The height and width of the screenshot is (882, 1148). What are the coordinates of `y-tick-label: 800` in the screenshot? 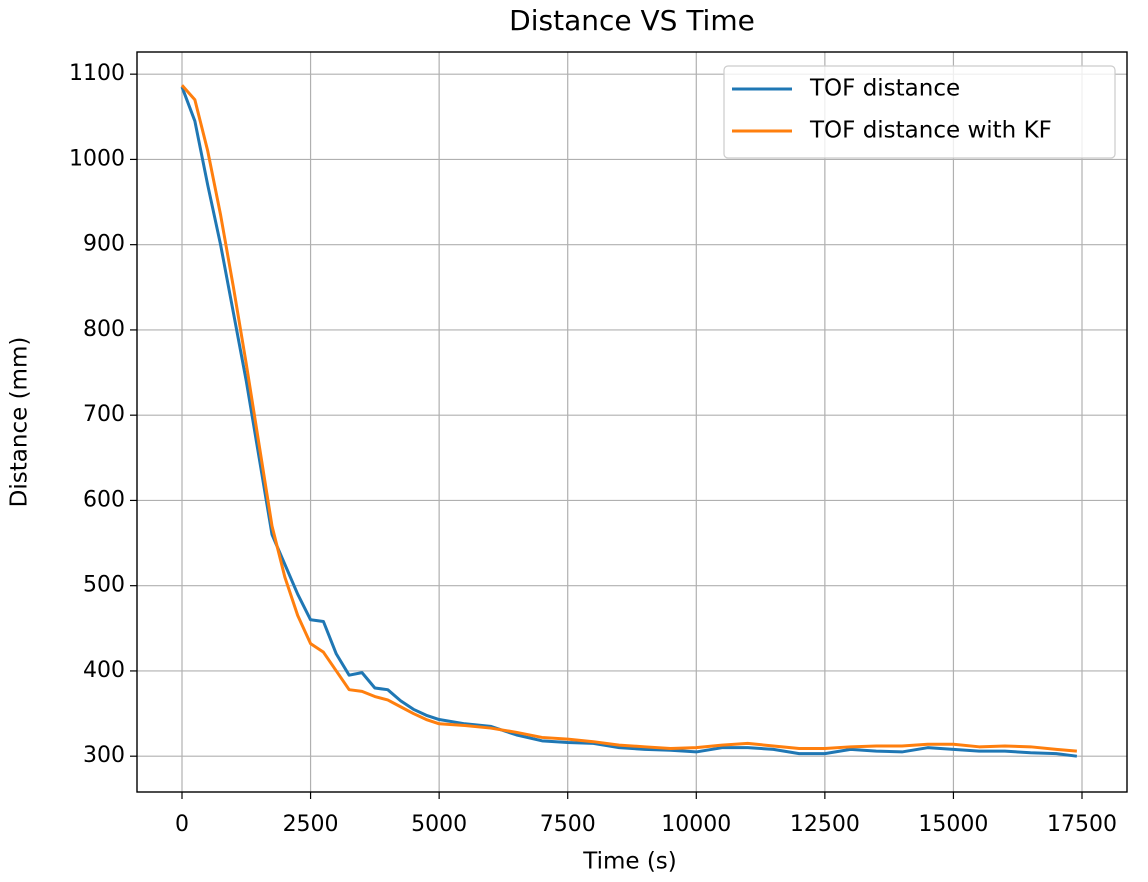 It's located at (104, 329).